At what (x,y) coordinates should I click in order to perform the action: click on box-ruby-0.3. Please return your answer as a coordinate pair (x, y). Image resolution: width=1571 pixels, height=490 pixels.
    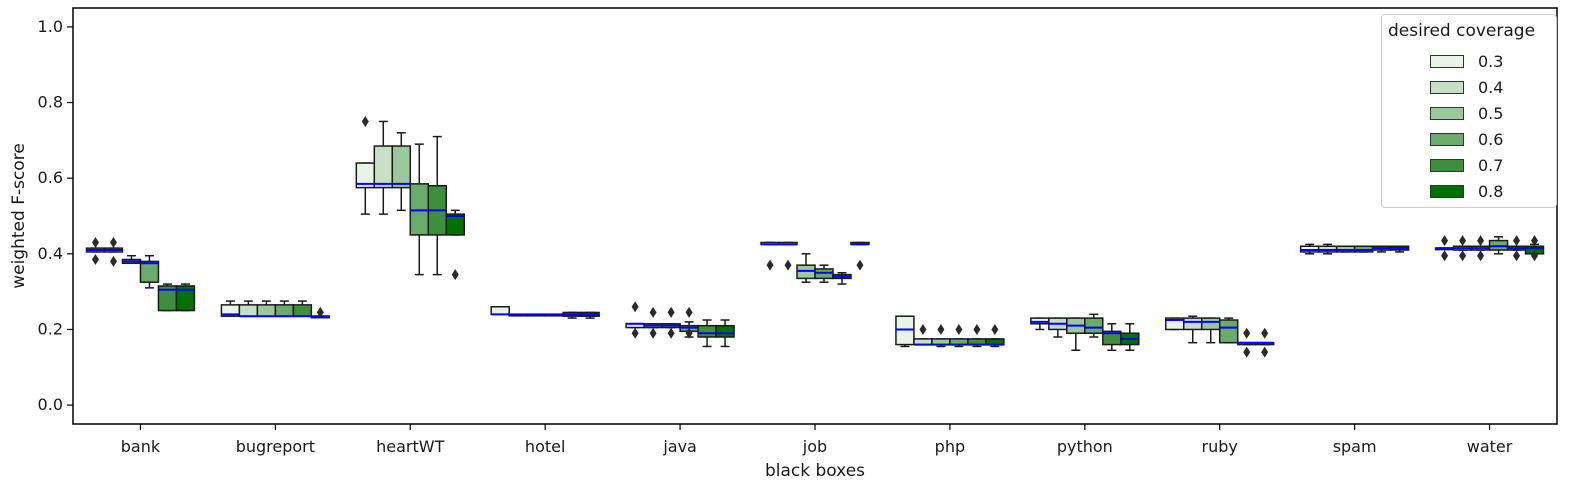
    Looking at the image, I should click on (1175, 324).